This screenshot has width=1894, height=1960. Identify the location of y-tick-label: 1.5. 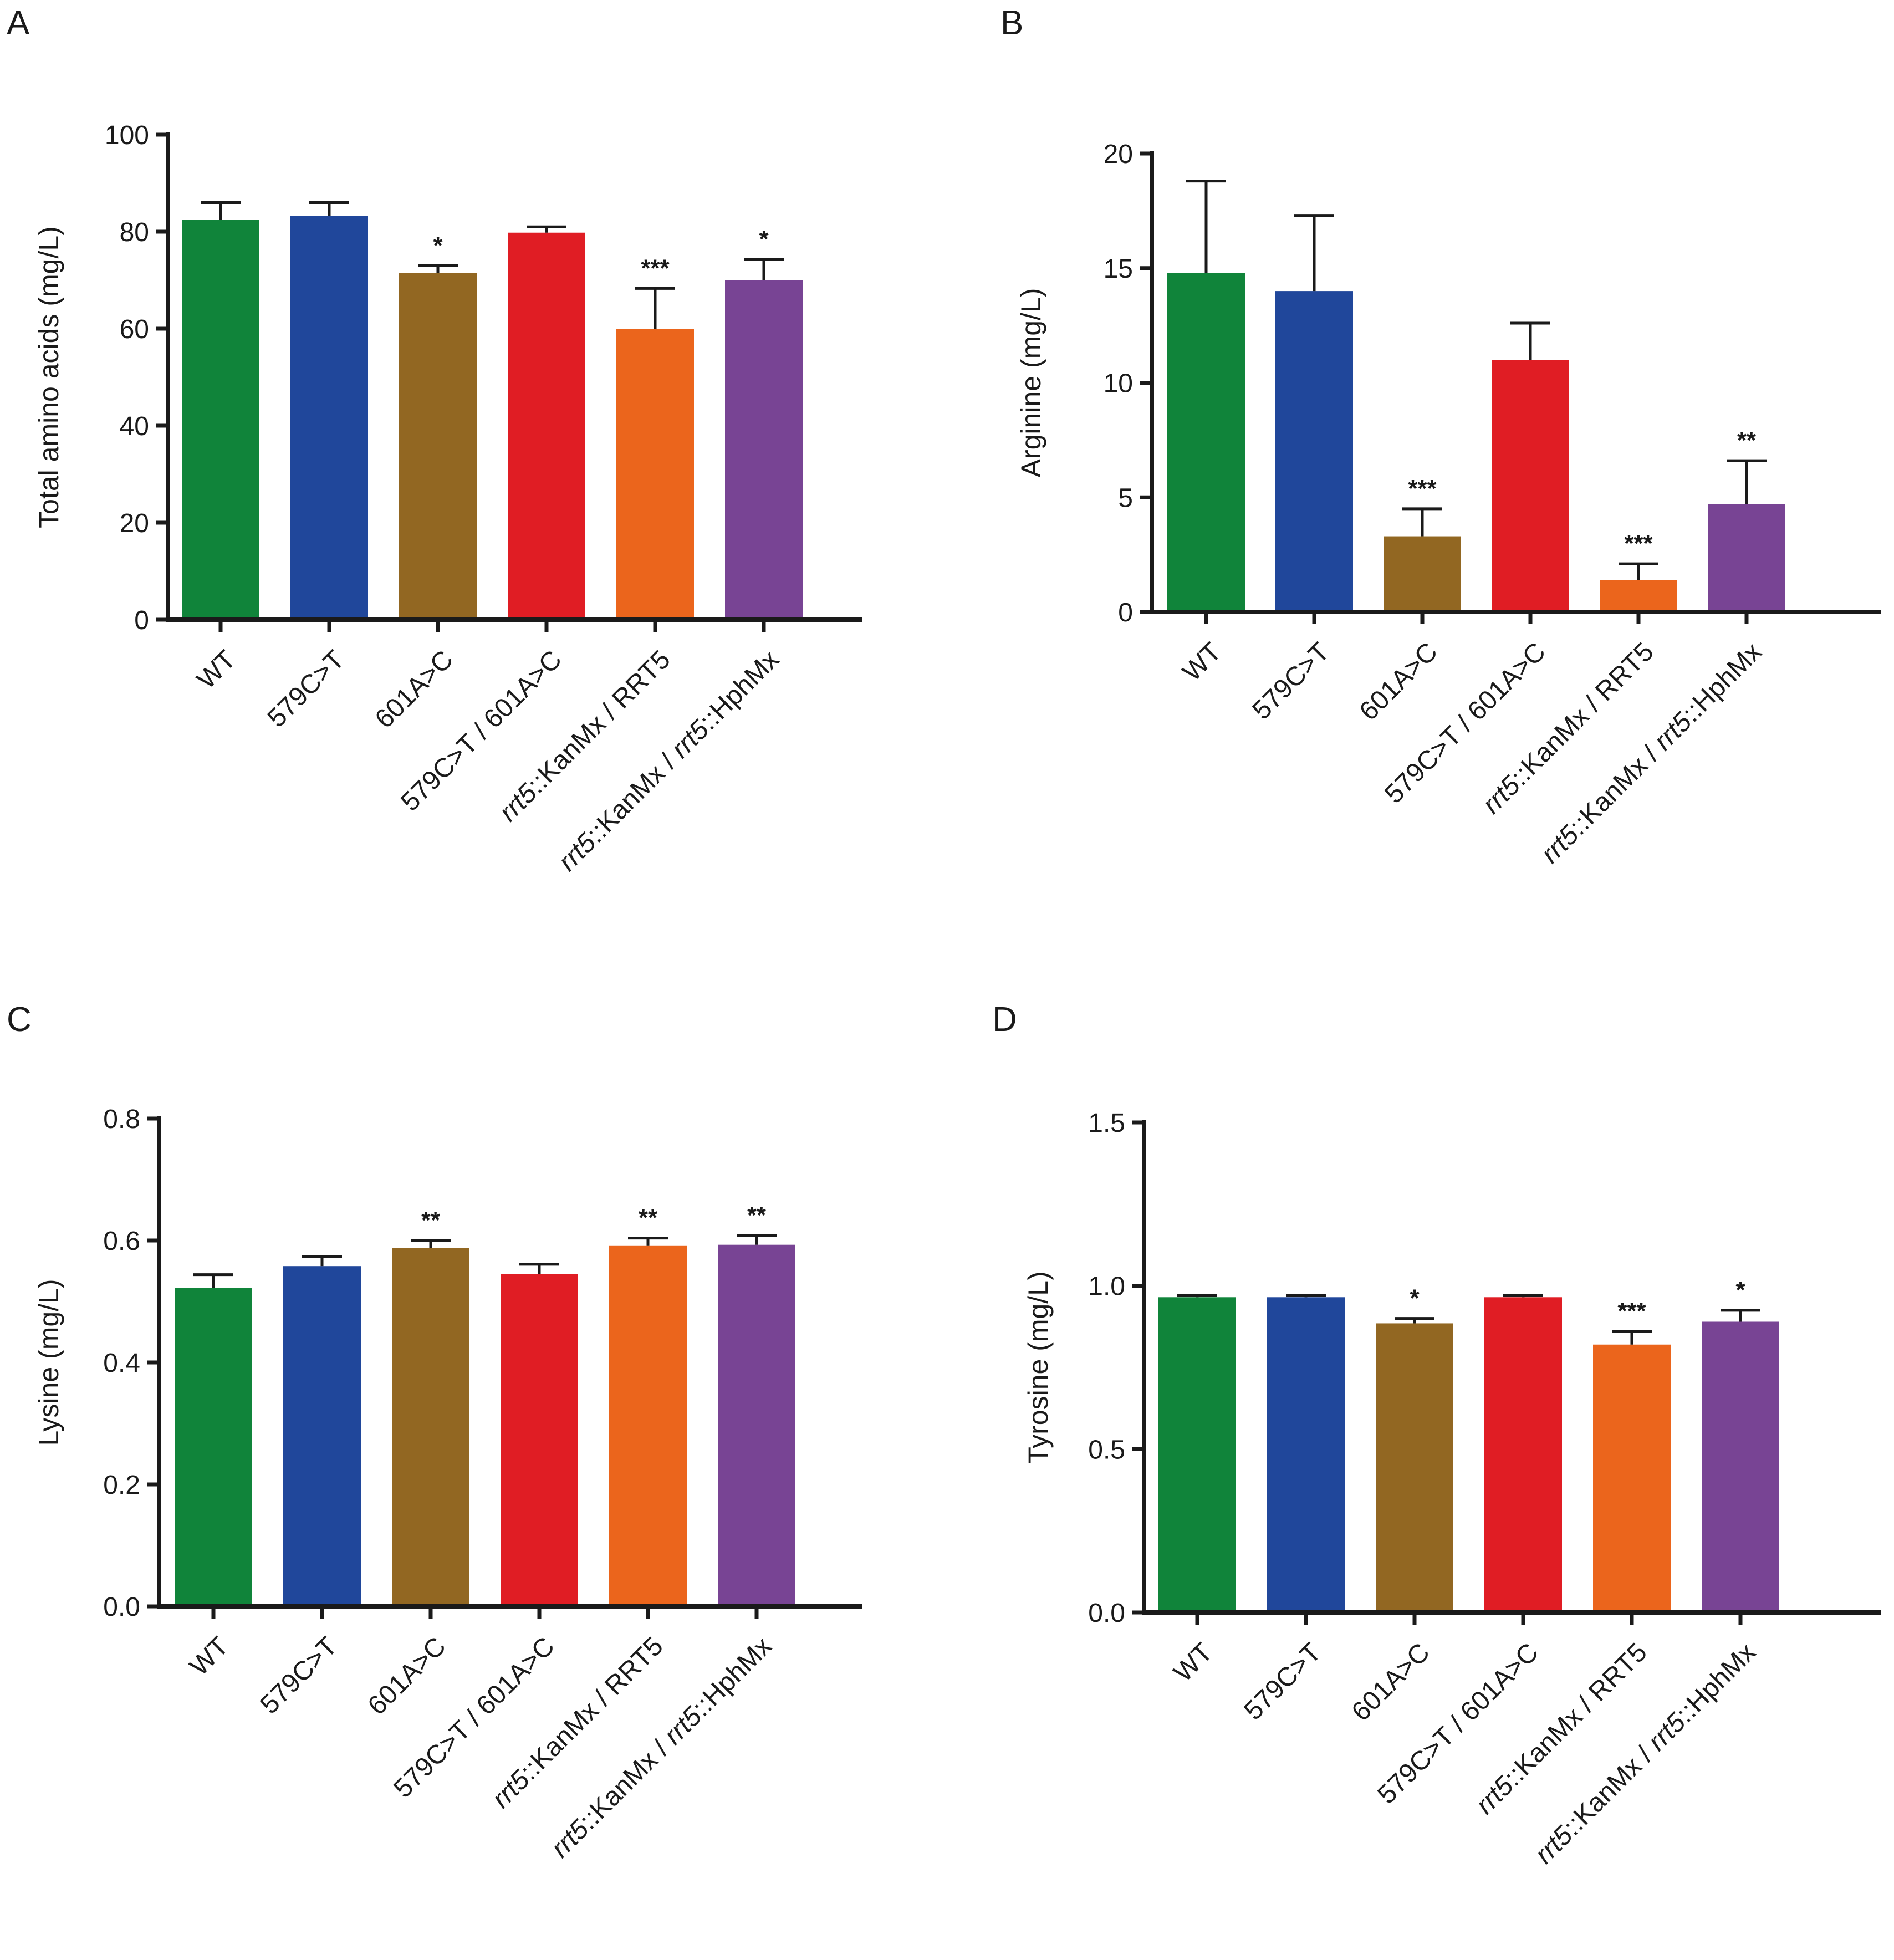
(1106, 1123).